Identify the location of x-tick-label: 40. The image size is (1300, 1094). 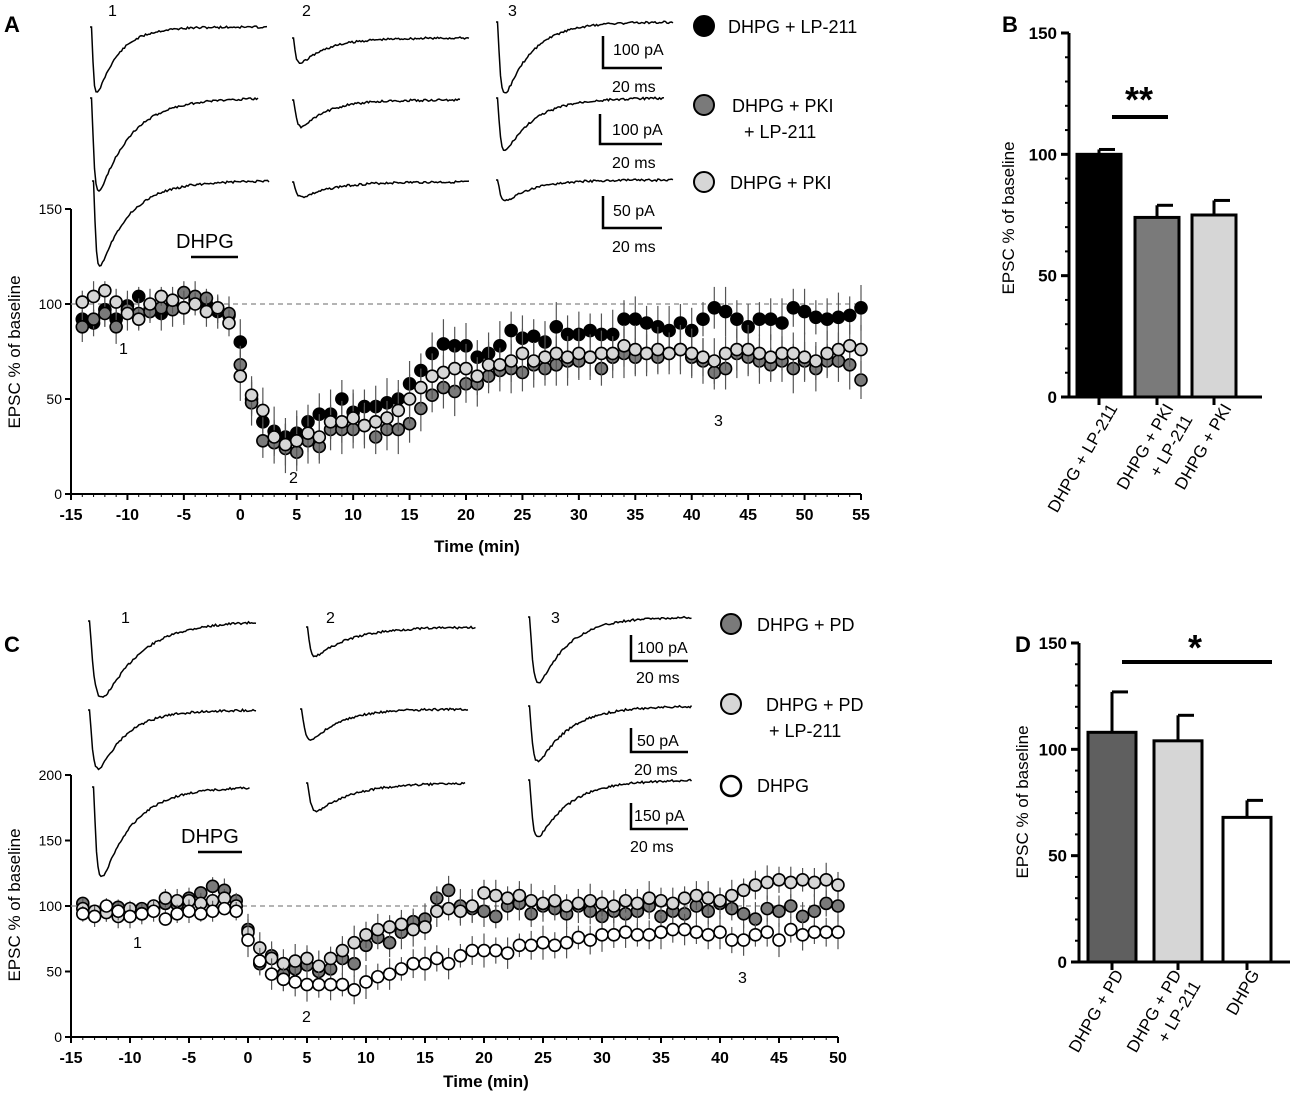
(692, 515).